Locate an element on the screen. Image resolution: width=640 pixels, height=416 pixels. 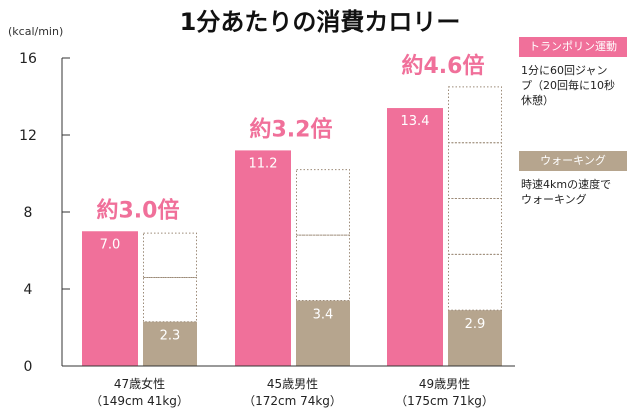
legend-trampoline-badge: トランポリン運動 is located at coordinates (573, 47).